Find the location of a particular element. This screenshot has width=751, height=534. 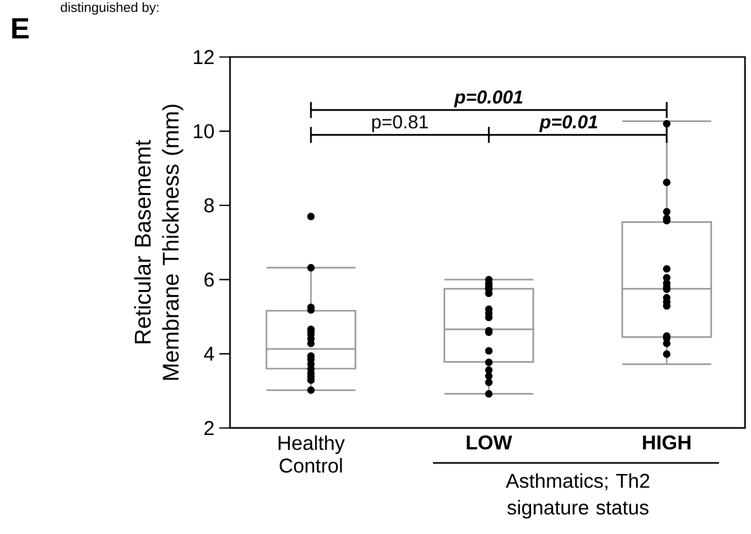

y-tick-label: 10 is located at coordinates (204, 131).